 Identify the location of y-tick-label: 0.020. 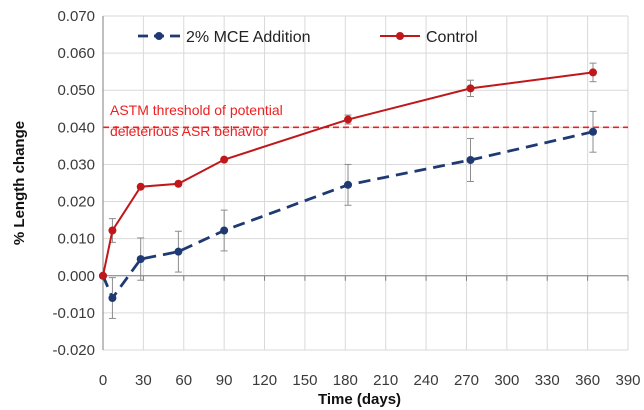
(76, 202).